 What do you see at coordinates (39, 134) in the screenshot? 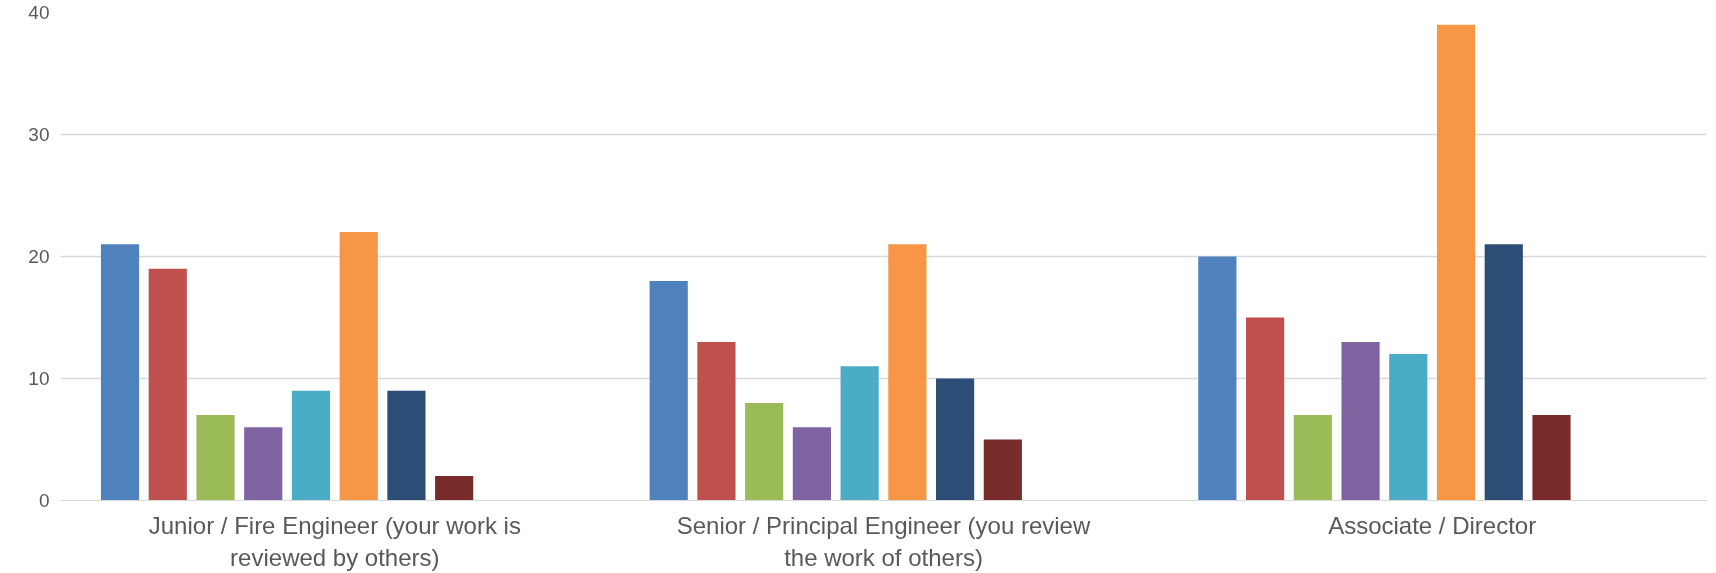
I see `y-tick-label: 30` at bounding box center [39, 134].